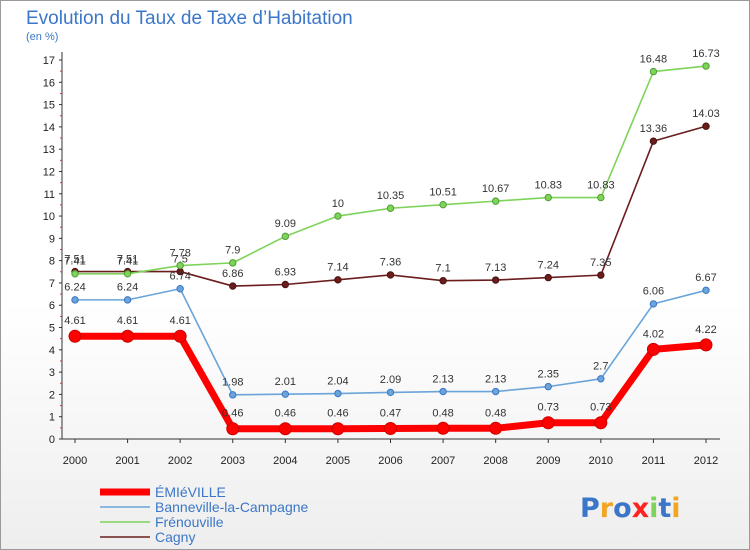  I want to click on data-label: 6.24, so click(74, 288).